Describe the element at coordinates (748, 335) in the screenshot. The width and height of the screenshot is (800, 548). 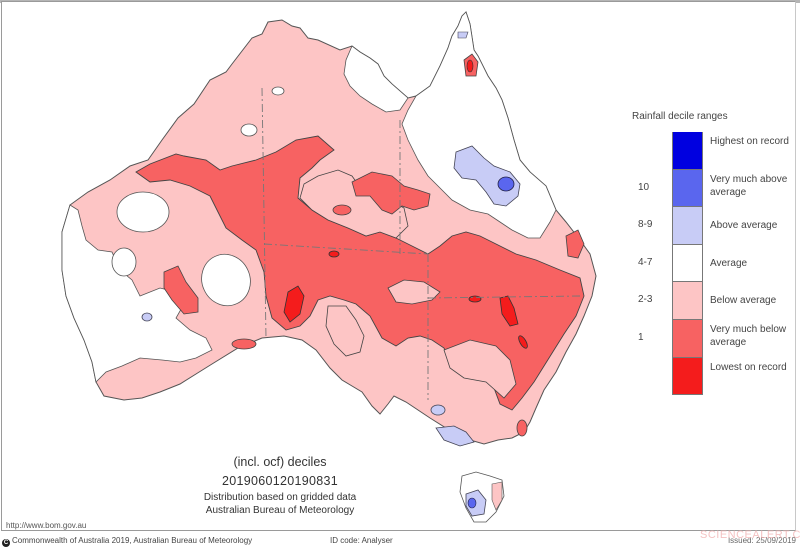
I see `legend-label: Very much below average` at that location.